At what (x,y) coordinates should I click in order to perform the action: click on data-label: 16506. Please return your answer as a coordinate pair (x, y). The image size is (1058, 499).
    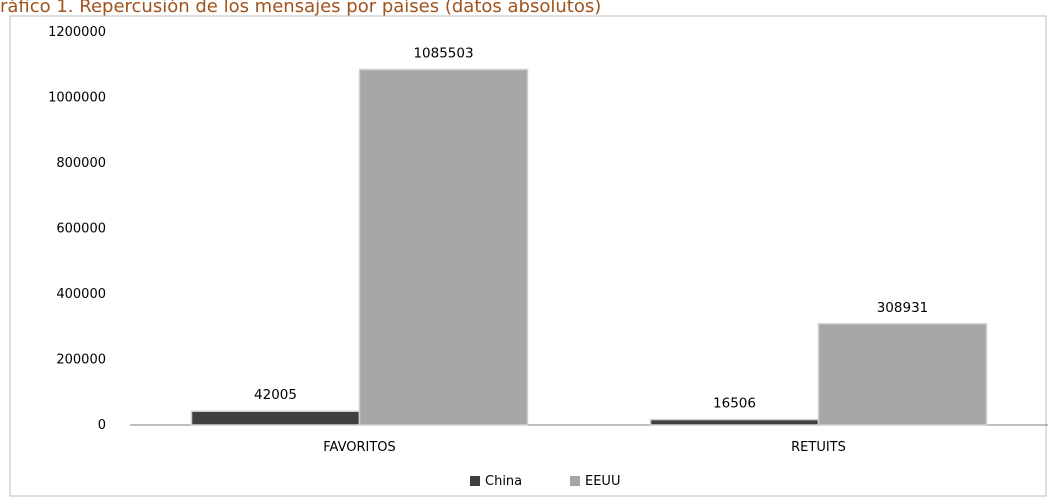
    Looking at the image, I should click on (734, 404).